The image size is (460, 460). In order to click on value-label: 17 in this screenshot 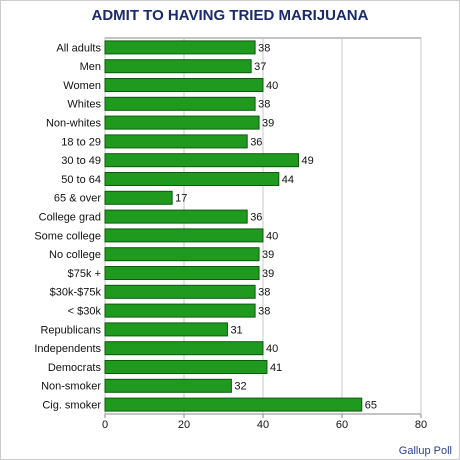, I will do `click(181, 199)`.